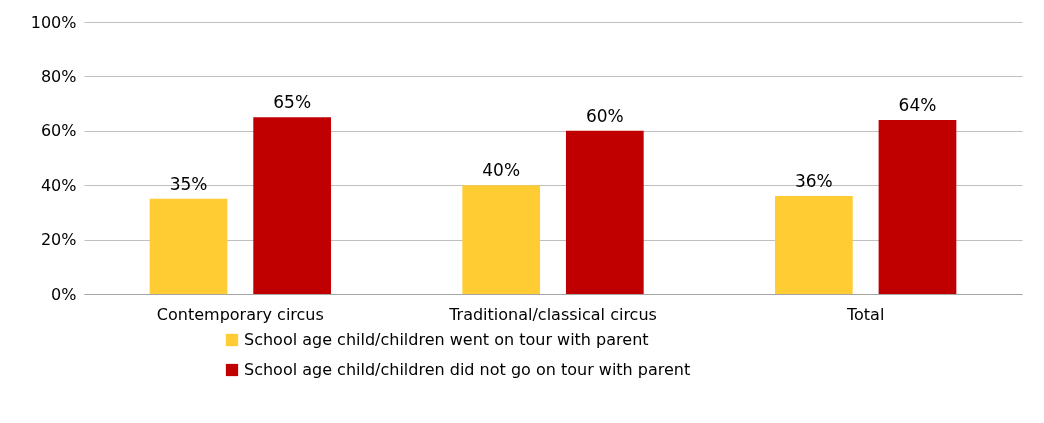  What do you see at coordinates (53, 22) in the screenshot?
I see `y-tick-label: 100%` at bounding box center [53, 22].